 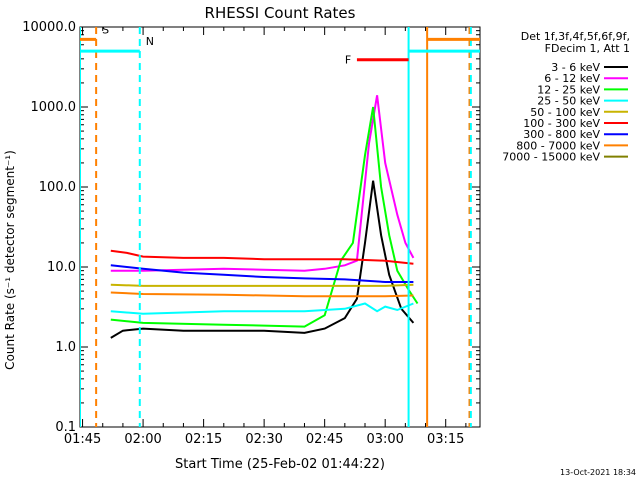 What do you see at coordinates (551, 157) in the screenshot?
I see `legend-entry-label-8: 7000 - 15000 keV` at bounding box center [551, 157].